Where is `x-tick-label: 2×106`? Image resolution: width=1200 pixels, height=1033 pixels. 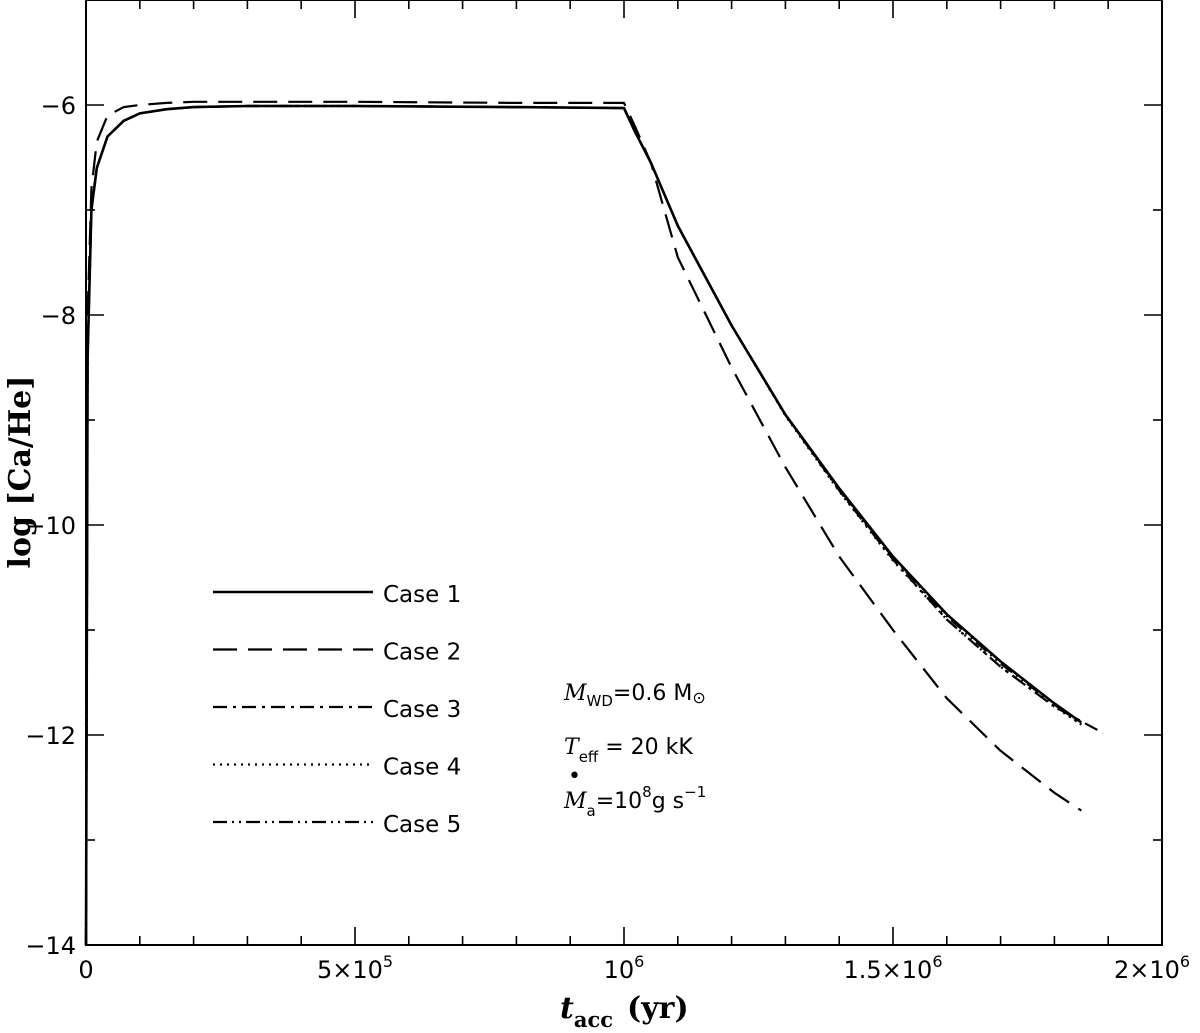
x-tick-label: 2×106 is located at coordinates (1152, 968).